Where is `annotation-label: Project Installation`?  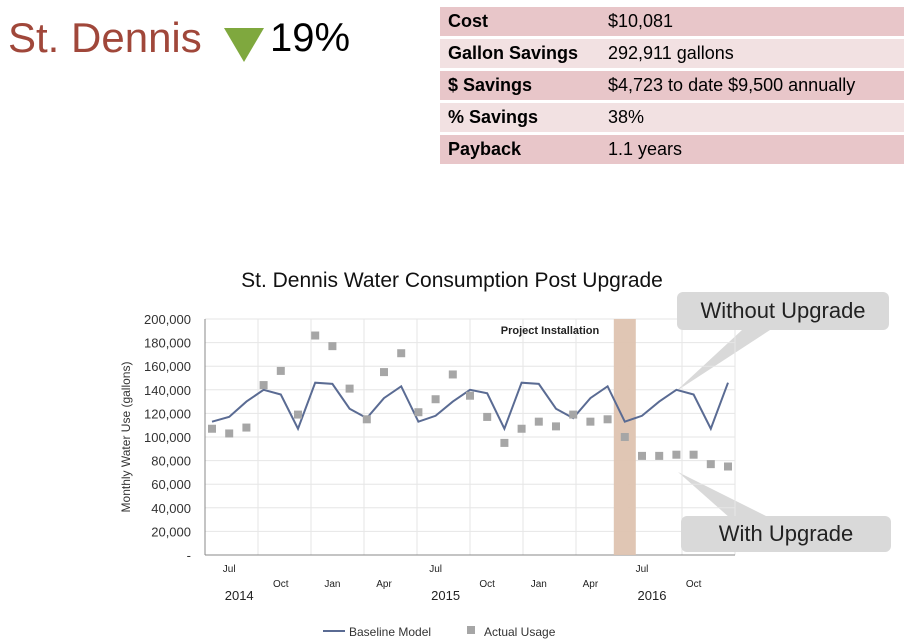 annotation-label: Project Installation is located at coordinates (550, 331).